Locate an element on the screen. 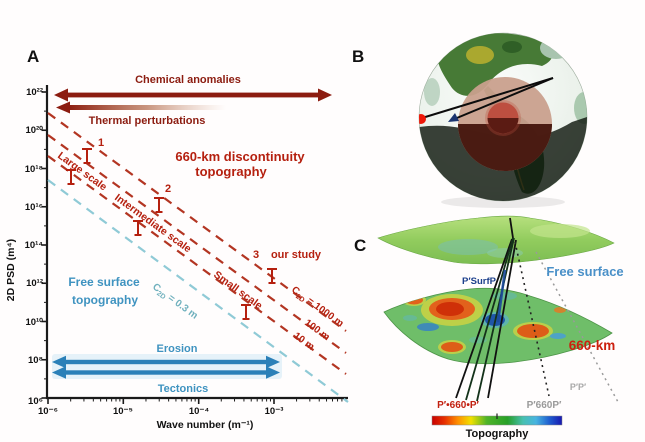 The image size is (645, 442). earth-globe is located at coordinates (503, 117).